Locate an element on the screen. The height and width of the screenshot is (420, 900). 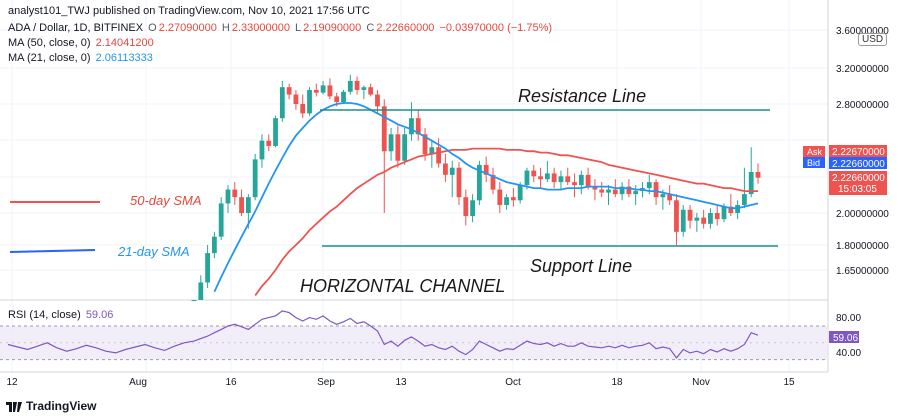
currency-button: USD is located at coordinates (873, 39).